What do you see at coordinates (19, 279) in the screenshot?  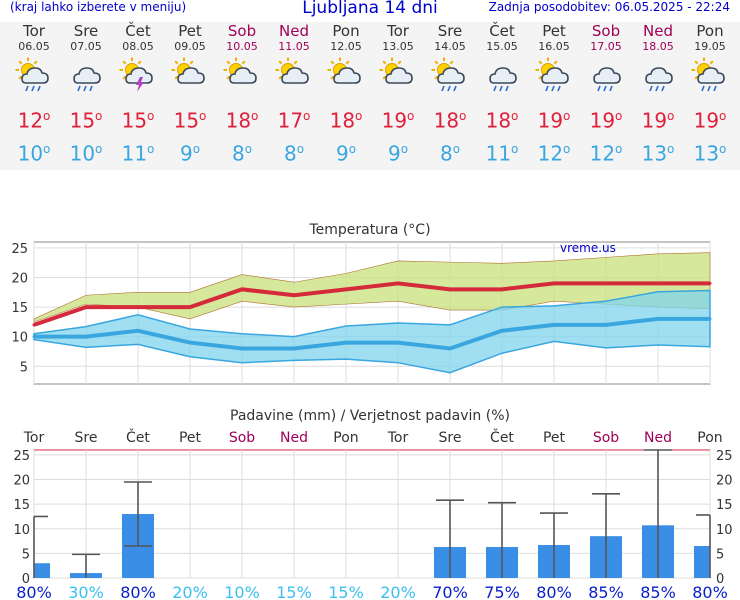 I see `temp-y-tick: 20` at bounding box center [19, 279].